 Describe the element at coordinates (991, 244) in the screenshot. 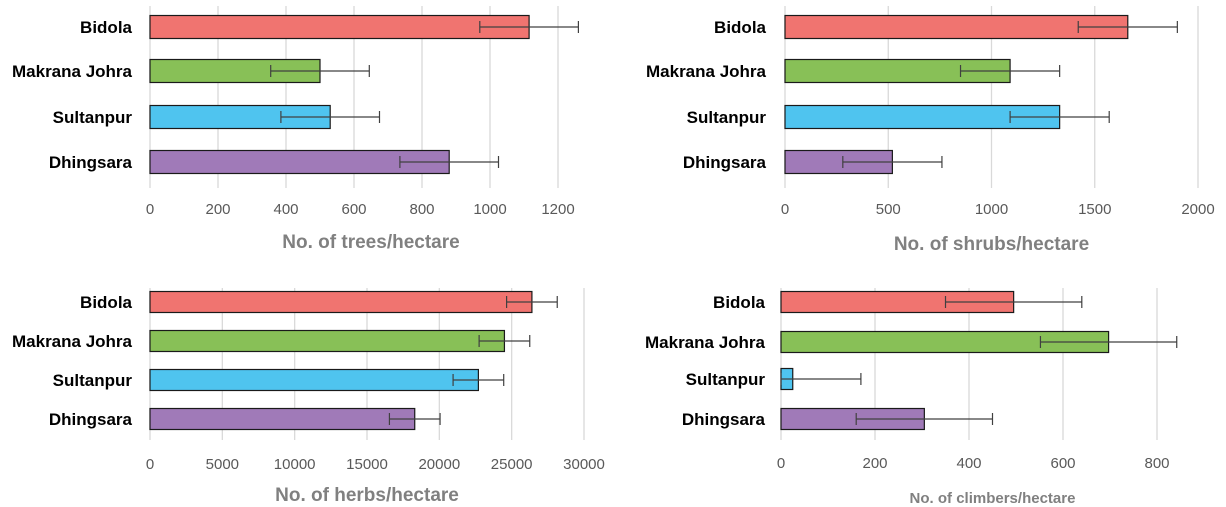

I see `x-axis-title: No. of shrubs/hectare` at that location.